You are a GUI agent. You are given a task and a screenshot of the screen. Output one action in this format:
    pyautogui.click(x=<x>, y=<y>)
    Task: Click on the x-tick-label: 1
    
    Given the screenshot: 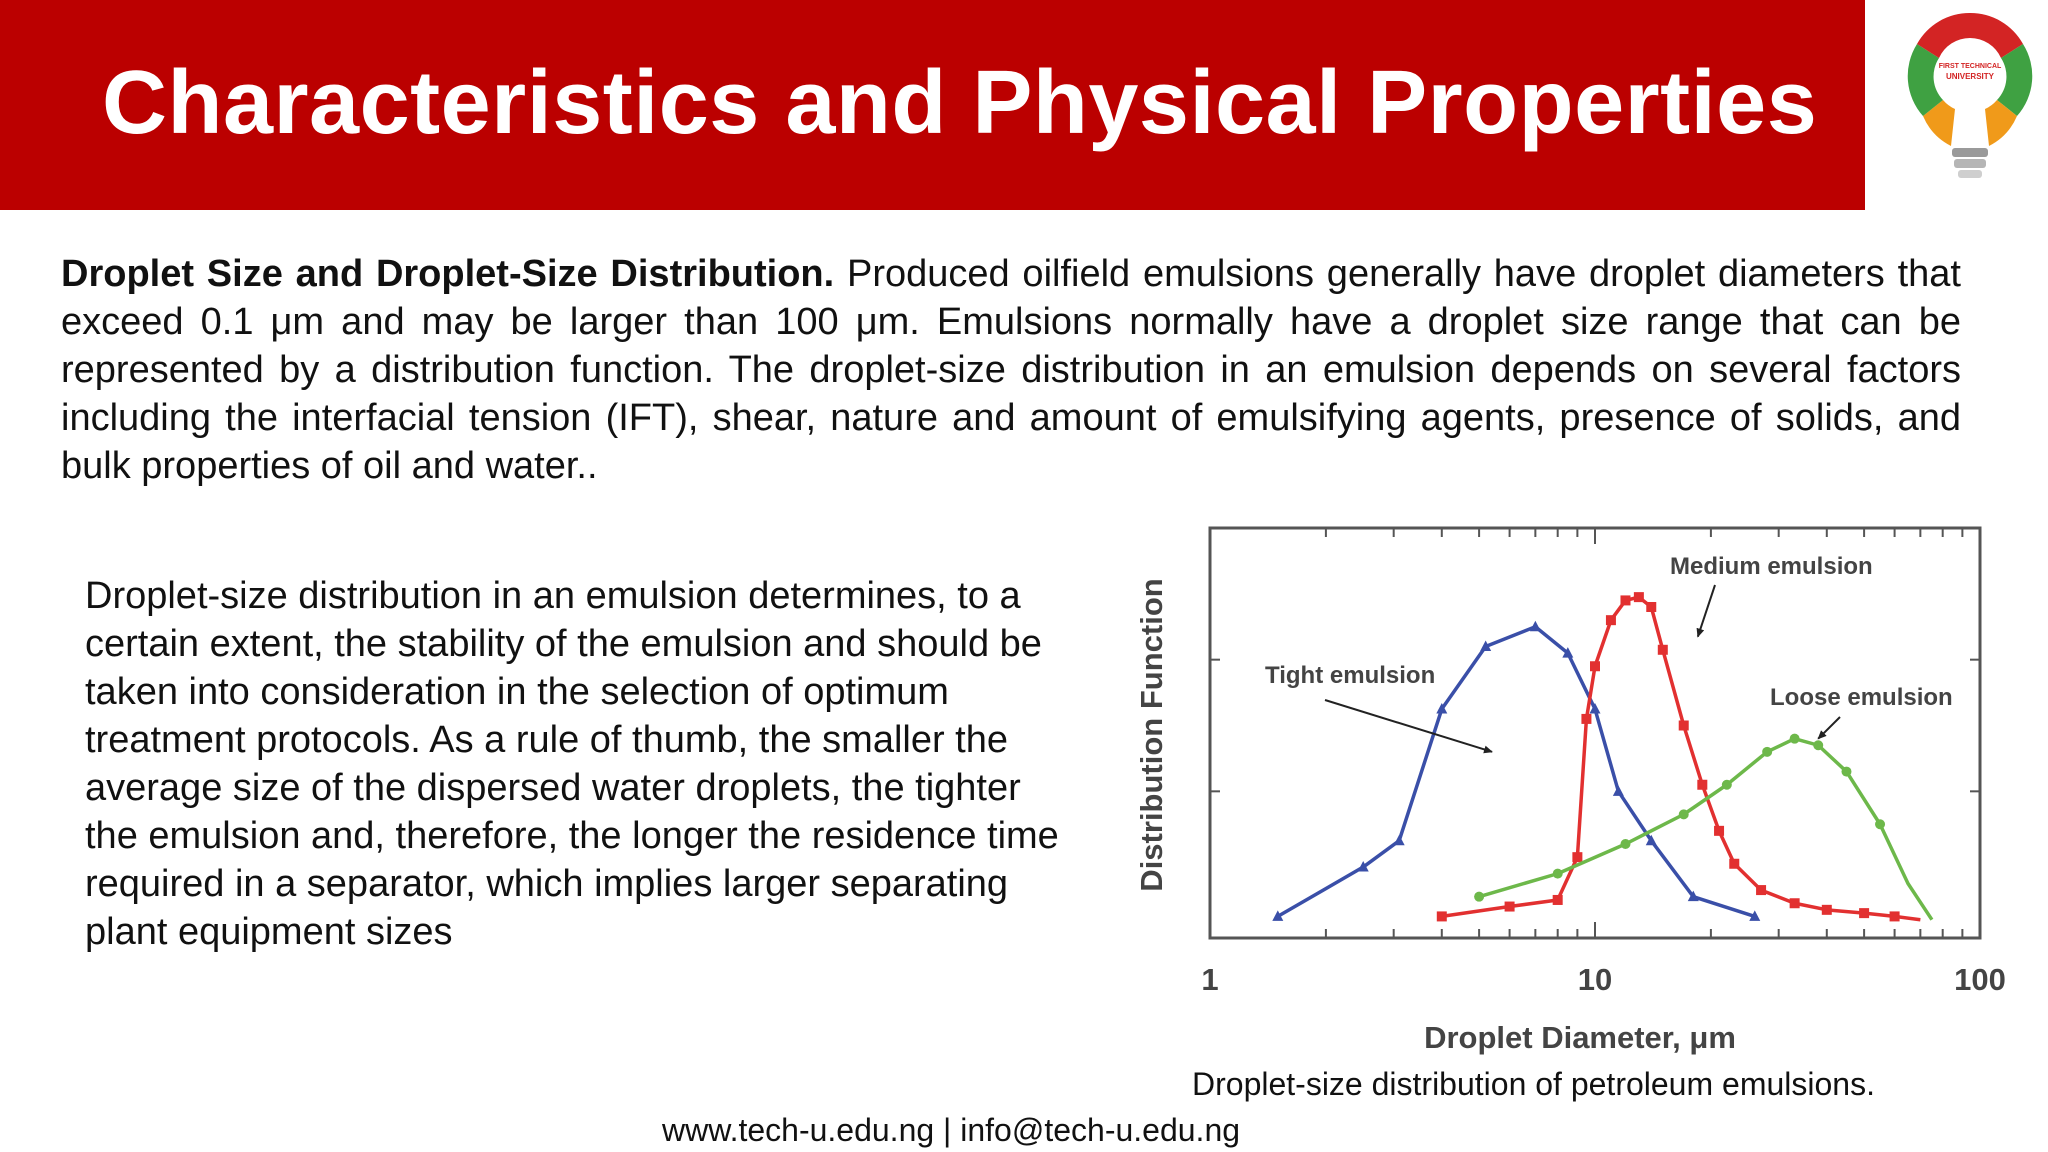 What is the action you would take?
    pyautogui.click(x=1209, y=979)
    